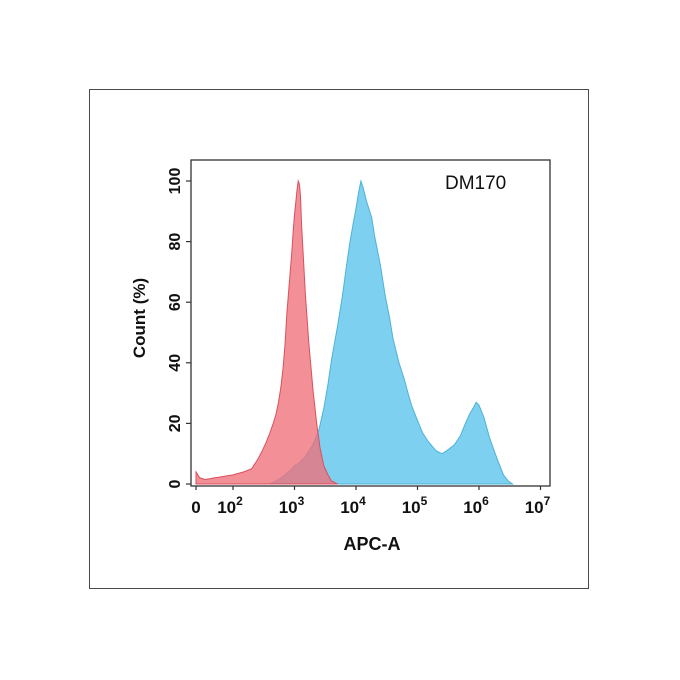 This screenshot has height=680, width=680. I want to click on x-tick-label-0: 0, so click(195, 507).